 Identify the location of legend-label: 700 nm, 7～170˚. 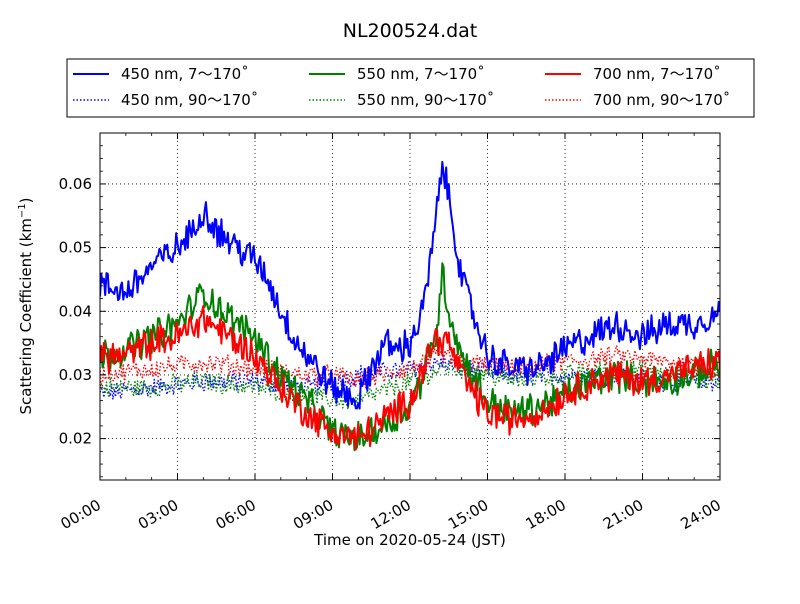
(657, 74).